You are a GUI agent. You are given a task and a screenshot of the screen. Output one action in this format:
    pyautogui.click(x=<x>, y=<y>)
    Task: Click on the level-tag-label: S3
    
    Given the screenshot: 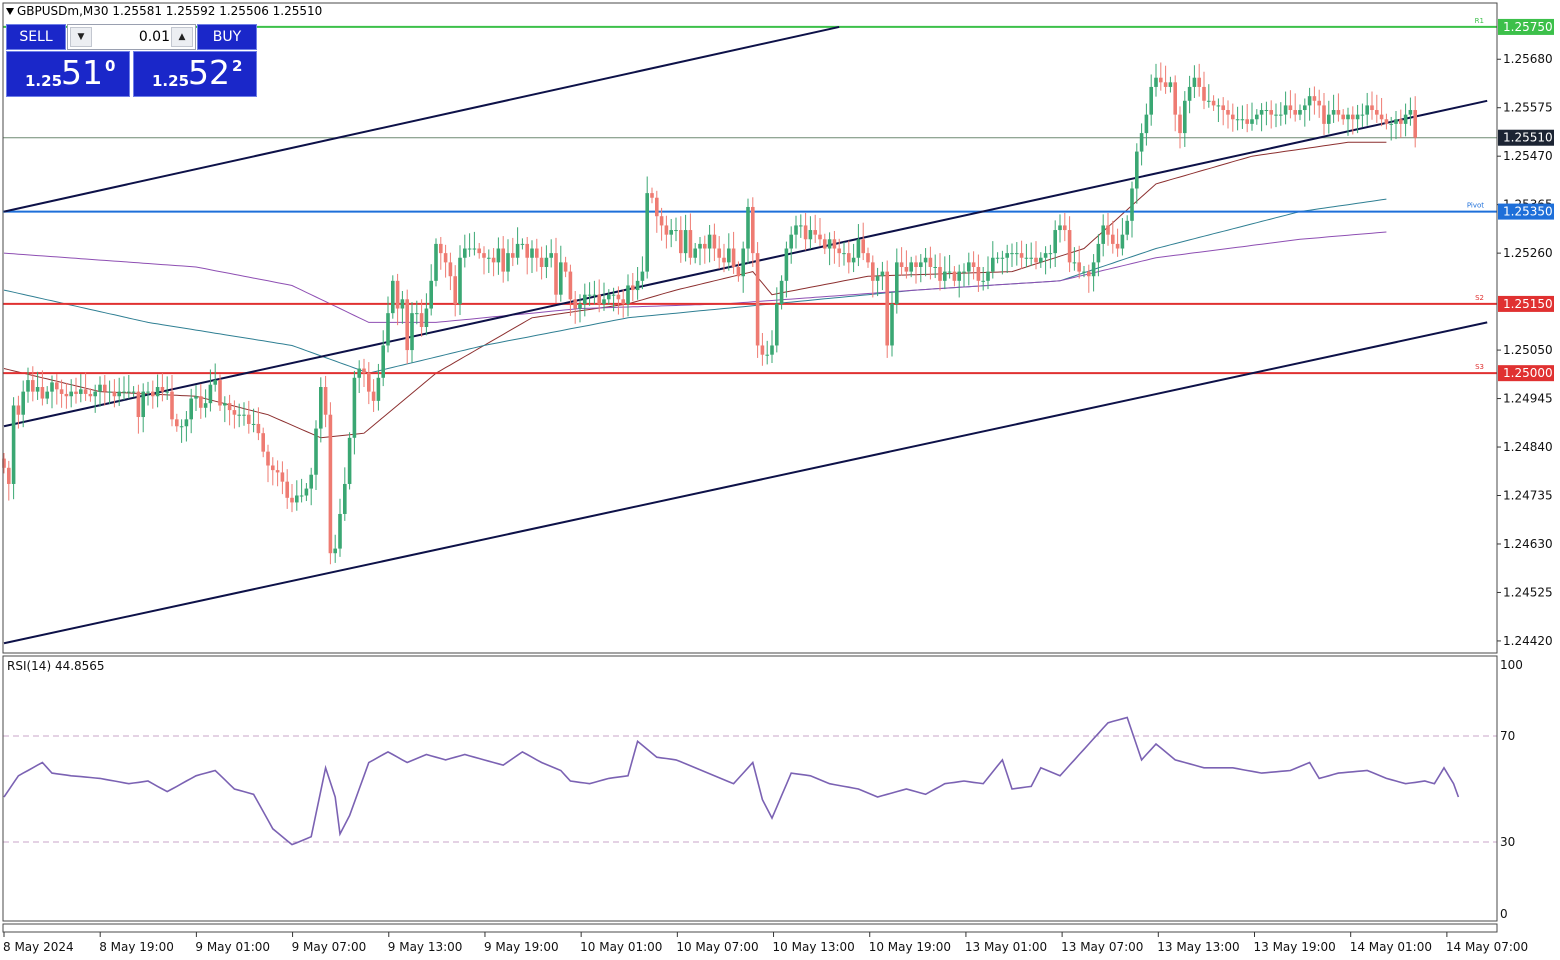 What is the action you would take?
    pyautogui.click(x=1479, y=367)
    